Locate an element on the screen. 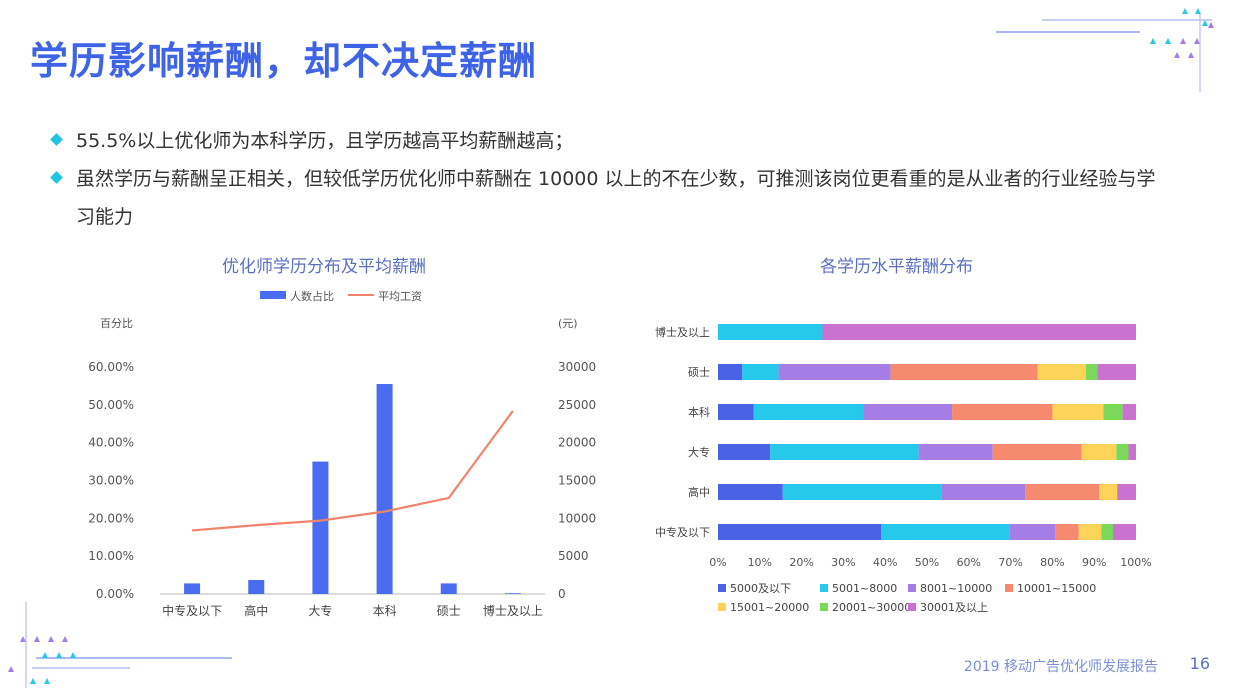 The image size is (1234, 699). x-tick-label: 30% is located at coordinates (843, 562).